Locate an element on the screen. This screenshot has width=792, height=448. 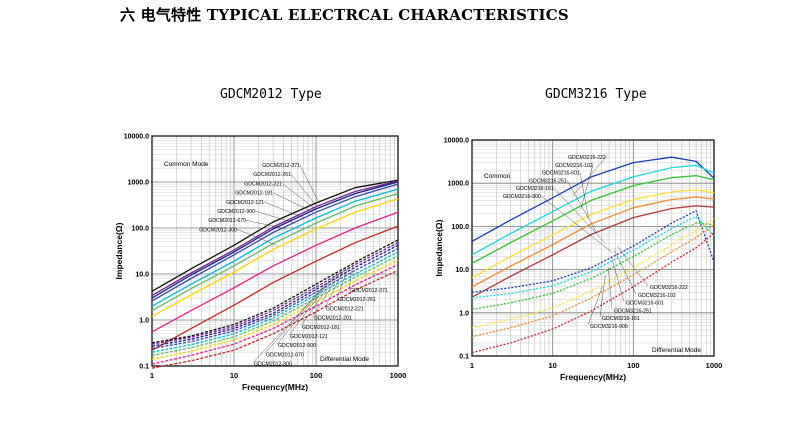
plot-frame is located at coordinates (593, 248).